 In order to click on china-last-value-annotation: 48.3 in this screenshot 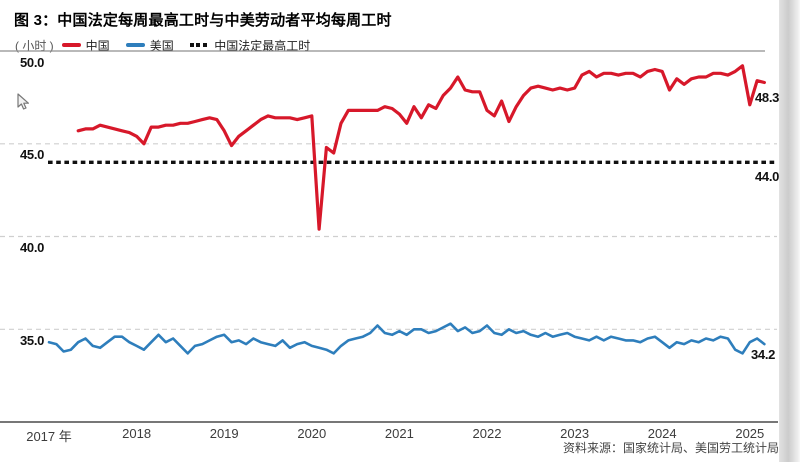, I will do `click(767, 97)`.